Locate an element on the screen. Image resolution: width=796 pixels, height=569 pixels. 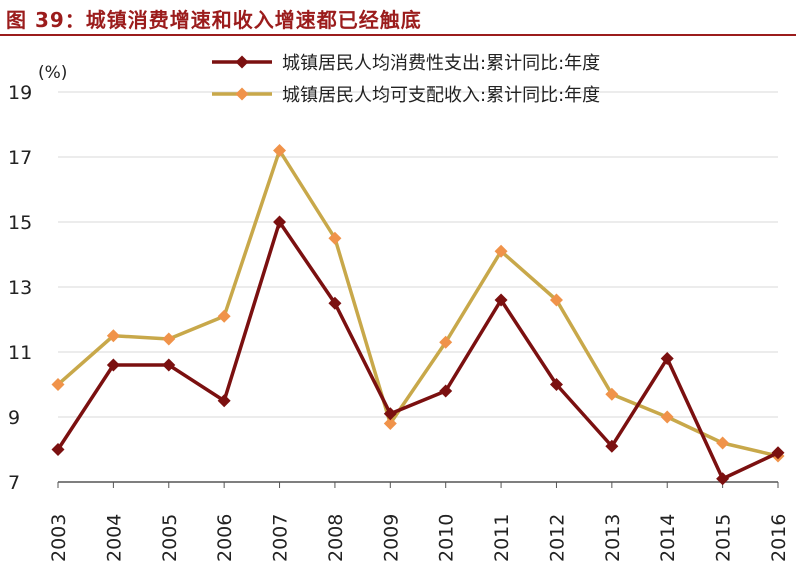
x-tick-label: 2003 is located at coordinates (59, 538).